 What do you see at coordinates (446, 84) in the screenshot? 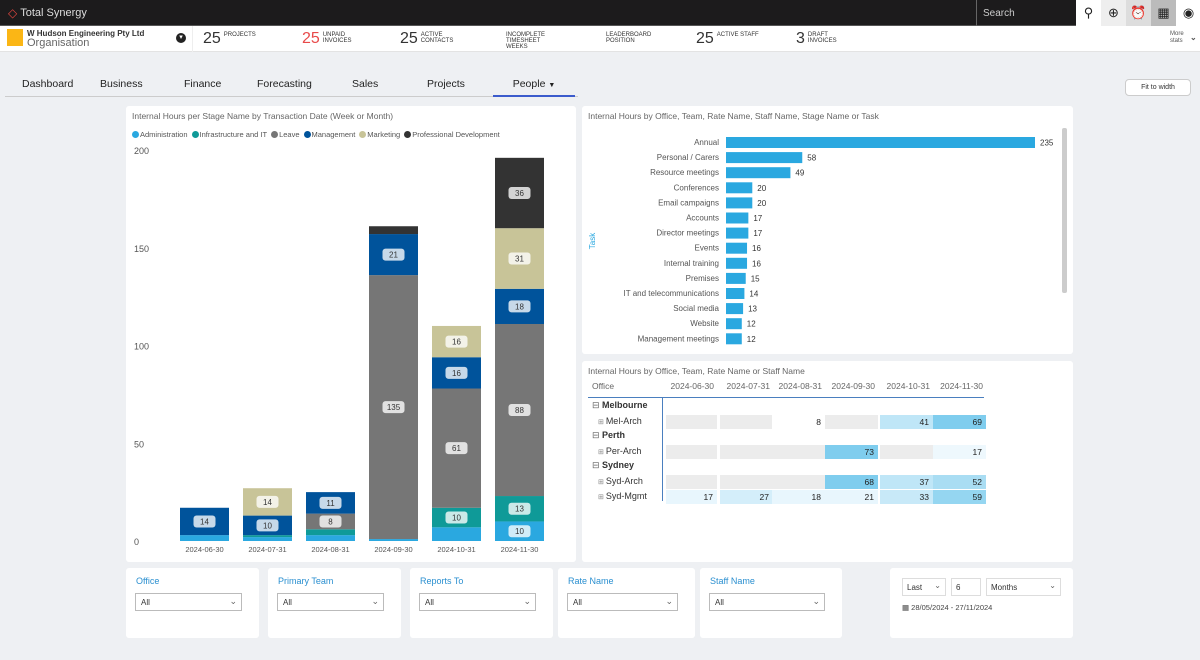
I see `tab-projects: Projects` at bounding box center [446, 84].